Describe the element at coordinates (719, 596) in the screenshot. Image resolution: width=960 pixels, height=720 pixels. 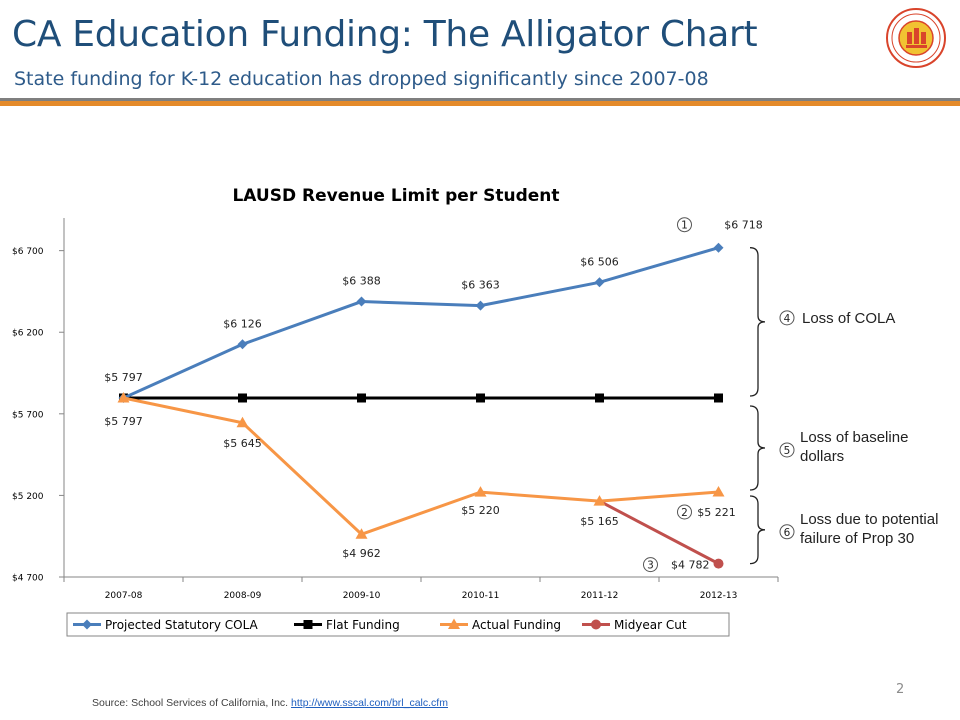
I see `x-tick-label: 2012-13` at that location.